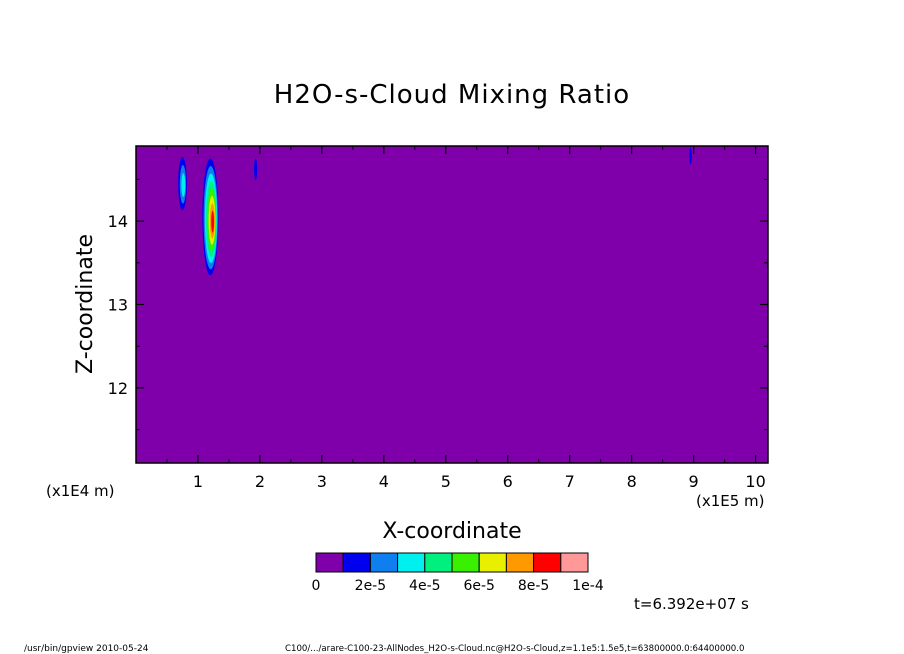 The width and height of the screenshot is (904, 654). Describe the element at coordinates (478, 586) in the screenshot. I see `colorbar-label: 6e-5` at that location.